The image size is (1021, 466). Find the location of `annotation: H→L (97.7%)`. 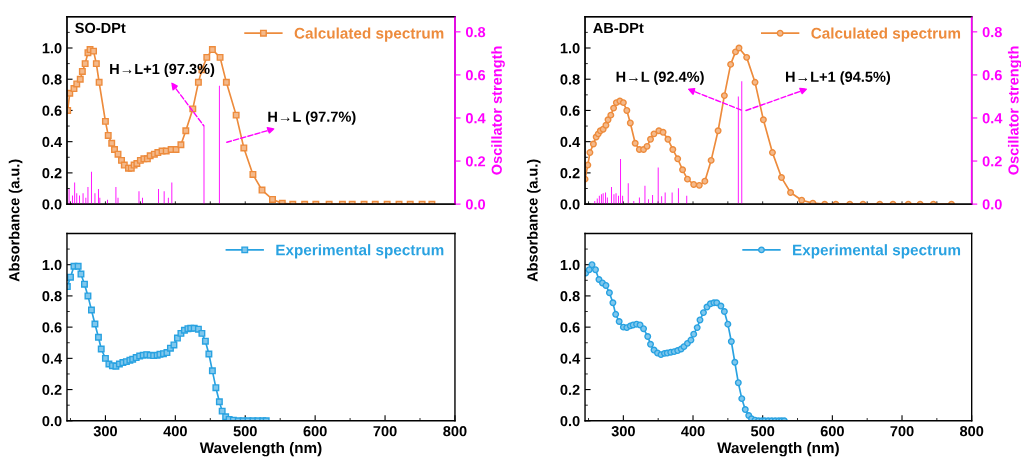

annotation: H→L (97.7%) is located at coordinates (312, 118).